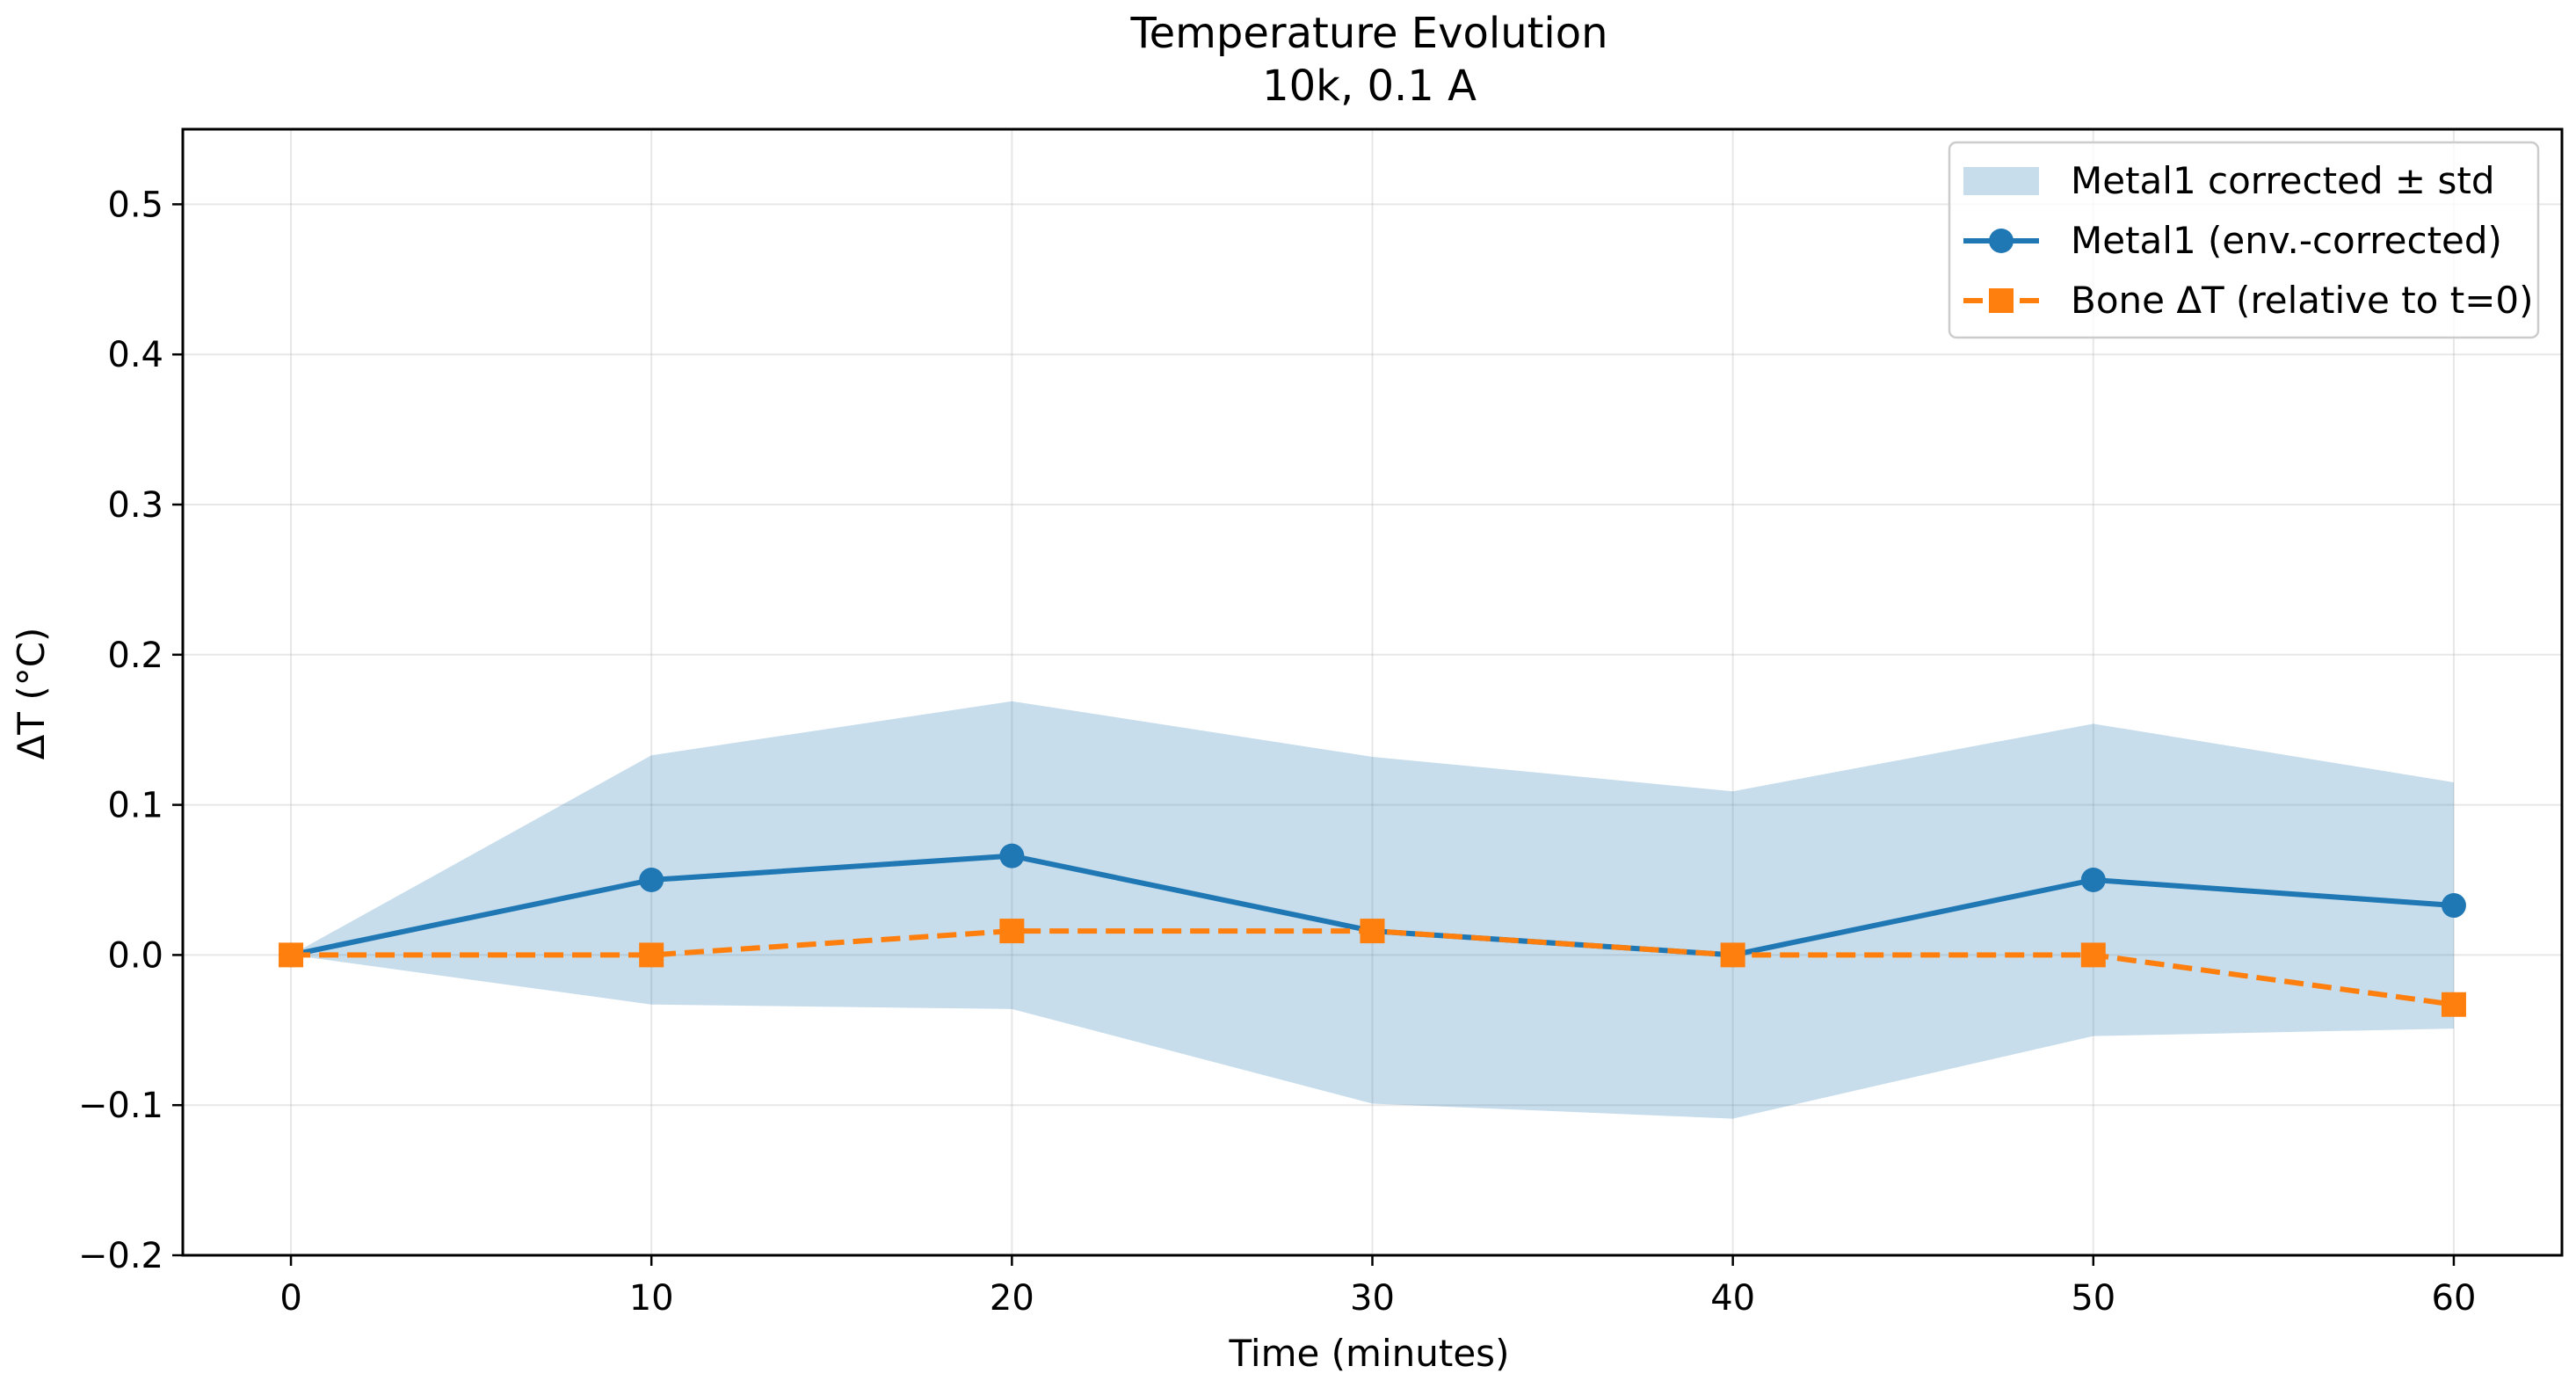 This screenshot has height=1388, width=2576. Describe the element at coordinates (120, 1256) in the screenshot. I see `y-tick-label: −0.2` at that location.